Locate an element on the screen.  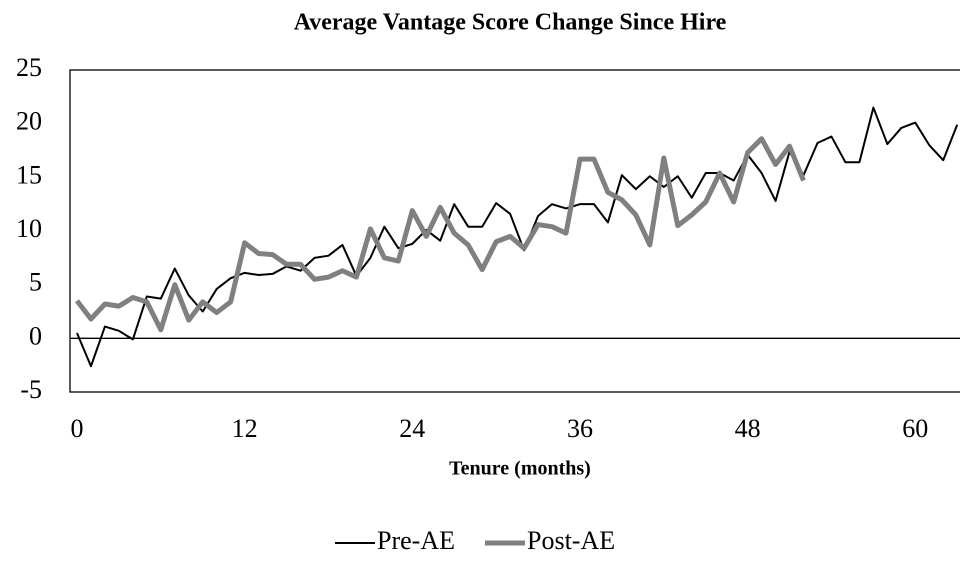
x-tick-label: 12 is located at coordinates (245, 428).